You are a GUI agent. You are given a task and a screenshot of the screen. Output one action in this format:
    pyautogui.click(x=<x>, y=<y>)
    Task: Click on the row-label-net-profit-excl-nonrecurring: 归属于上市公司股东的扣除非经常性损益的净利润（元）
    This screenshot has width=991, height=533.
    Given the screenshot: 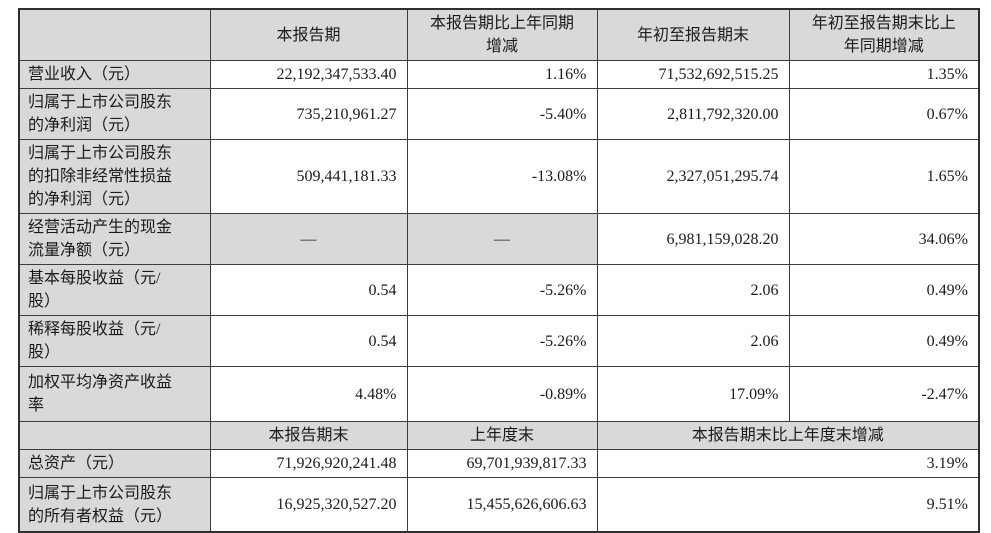 What is the action you would take?
    pyautogui.click(x=114, y=176)
    